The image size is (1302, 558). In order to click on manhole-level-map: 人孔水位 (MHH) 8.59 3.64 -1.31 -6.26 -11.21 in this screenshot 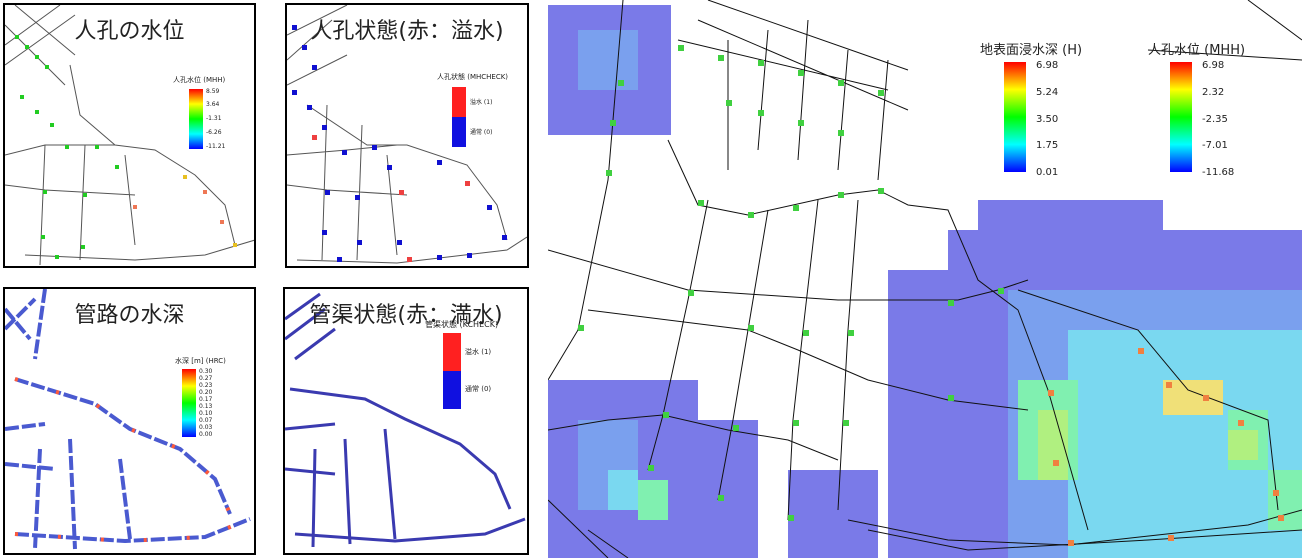, I will do `click(129, 135)`.